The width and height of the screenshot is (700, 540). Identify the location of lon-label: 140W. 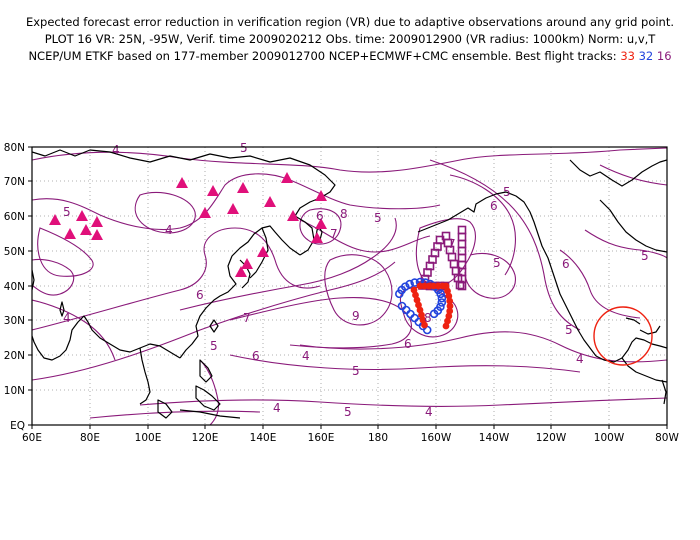
(494, 438).